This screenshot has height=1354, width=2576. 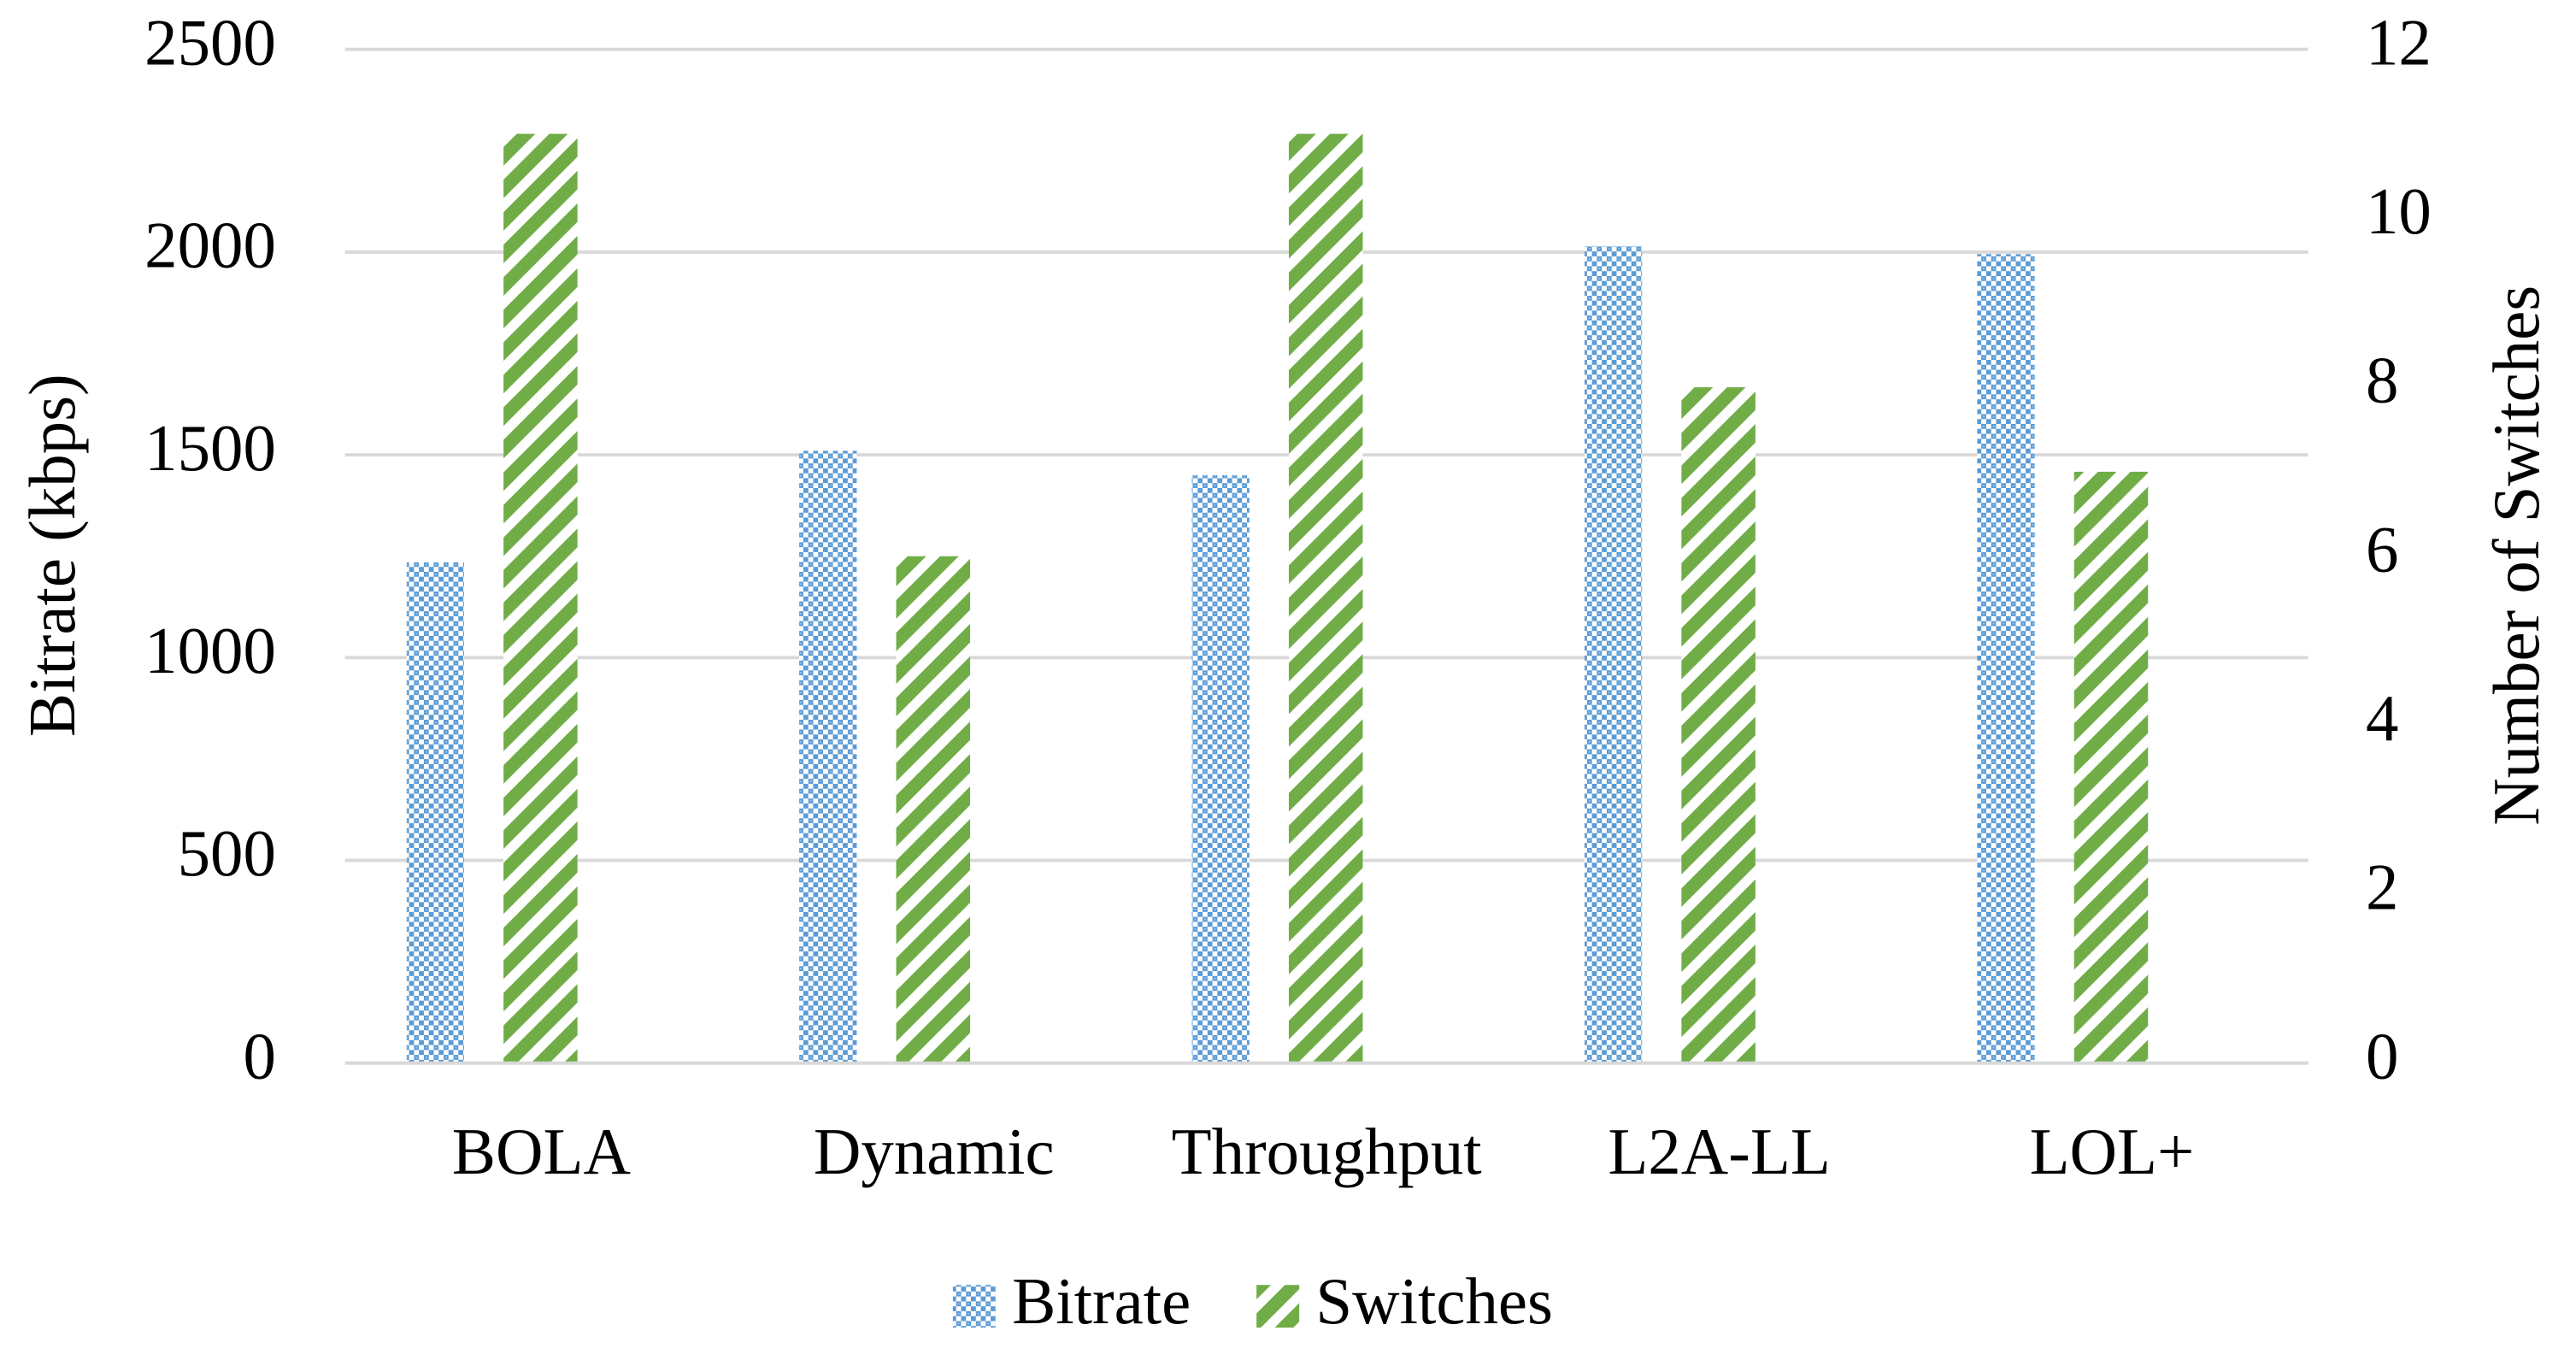 What do you see at coordinates (259, 1055) in the screenshot?
I see `y-tick-label: 0` at bounding box center [259, 1055].